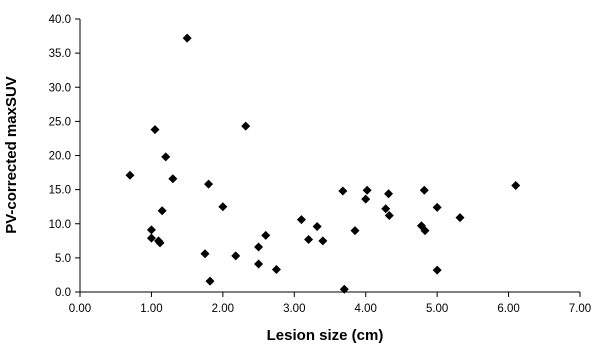 This screenshot has height=345, width=607. I want to click on x-tick-label: 6.00, so click(508, 309).